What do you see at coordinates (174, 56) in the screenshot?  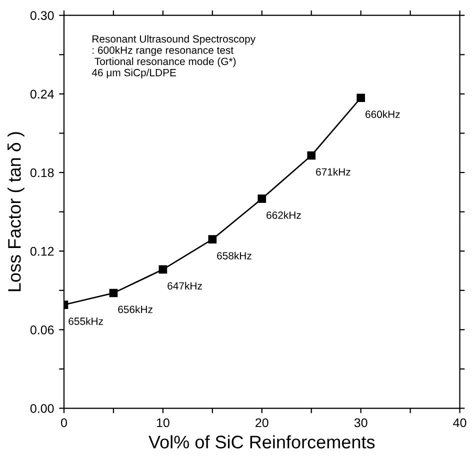 I see `annotation: Resonant Ultrasound Spectroscopy : 600kHz range resonance test Tortional resonance mode (G*) 46 μm SiCp/LDPE` at bounding box center [174, 56].